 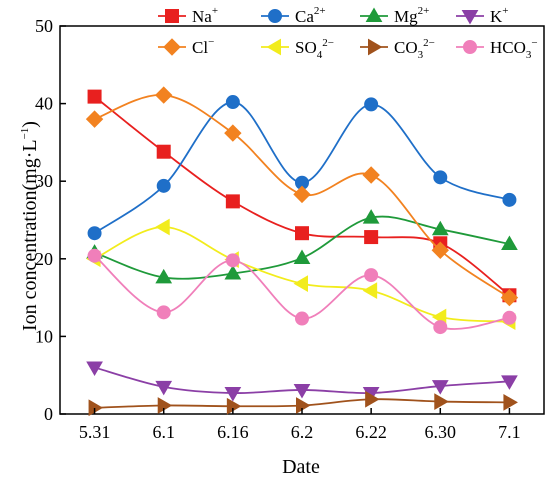 What do you see at coordinates (186, 46) in the screenshot?
I see `legend-item: Cl−` at bounding box center [186, 46].